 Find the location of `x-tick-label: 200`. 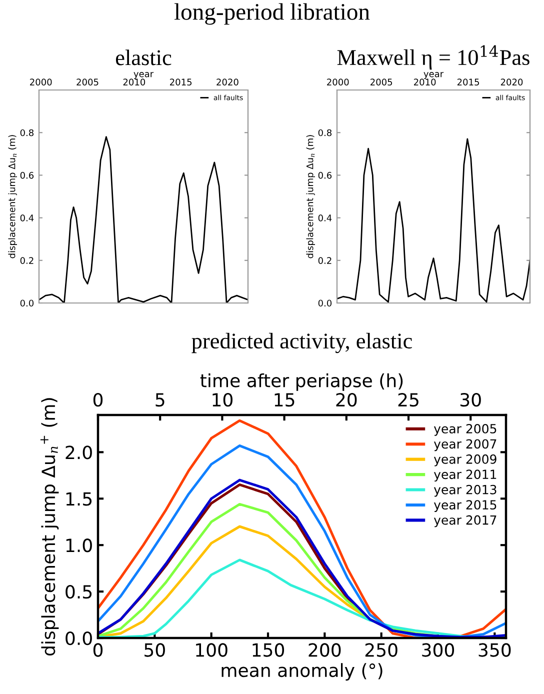

x-tick-label: 200 is located at coordinates (324, 650).